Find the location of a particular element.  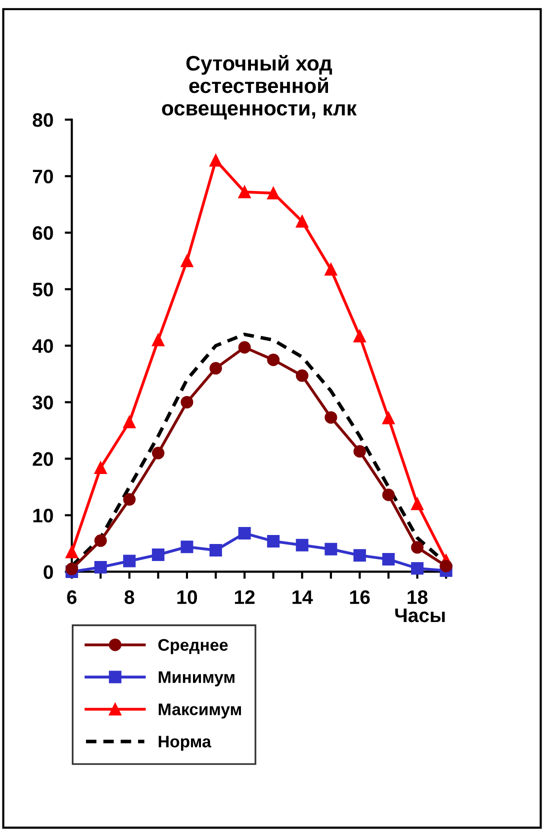

legend-label: Среднее is located at coordinates (193, 646).